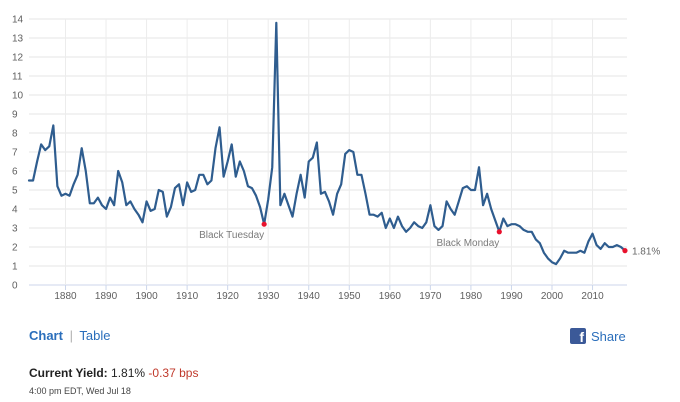  I want to click on x-tick-label: 1980, so click(471, 295).